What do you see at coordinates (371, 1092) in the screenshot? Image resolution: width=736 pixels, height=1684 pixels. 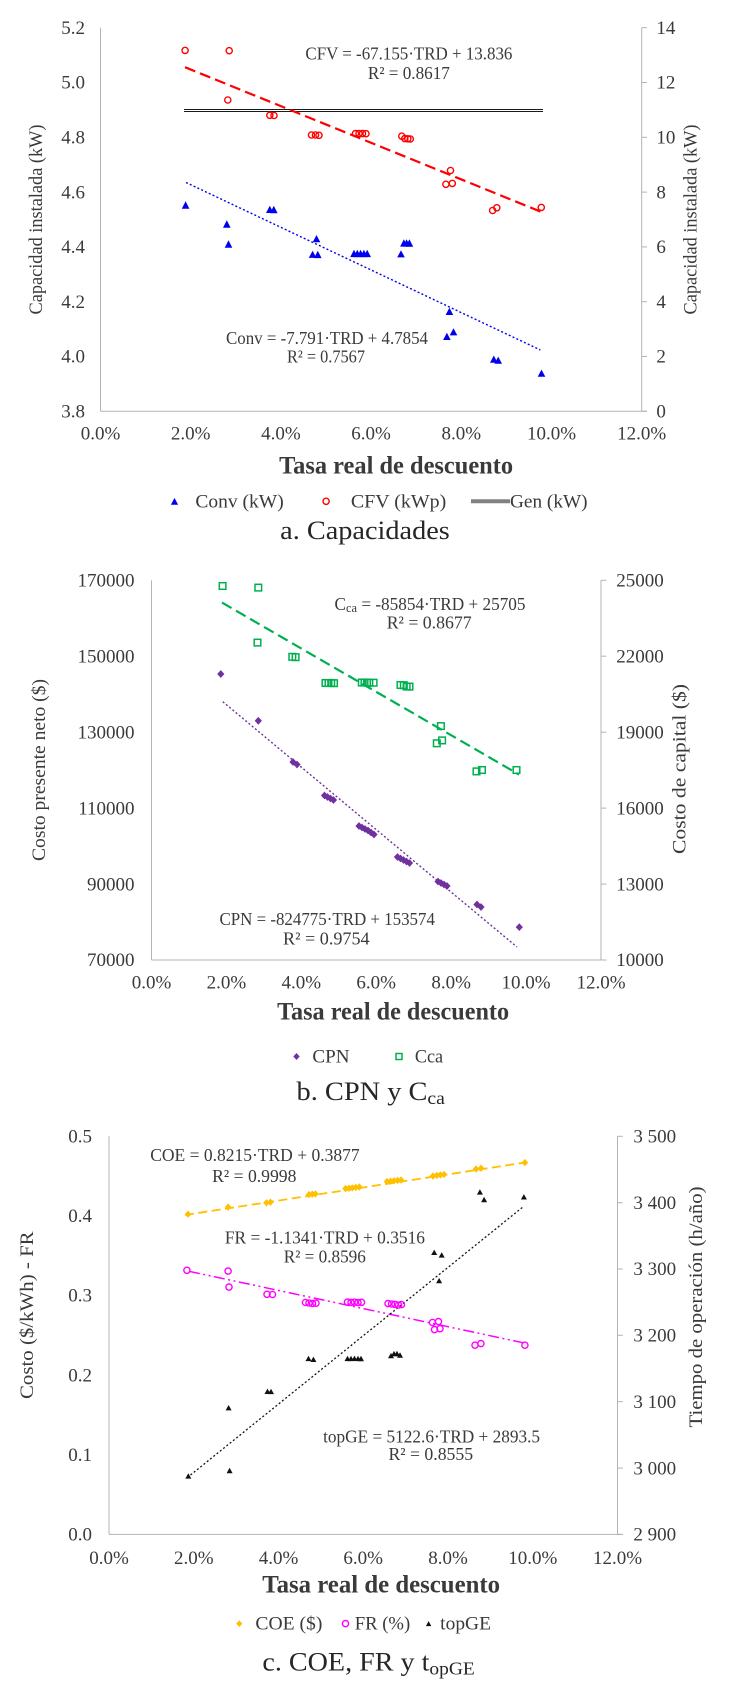 I see `svg-text: b. CPN y Cca` at bounding box center [371, 1092].